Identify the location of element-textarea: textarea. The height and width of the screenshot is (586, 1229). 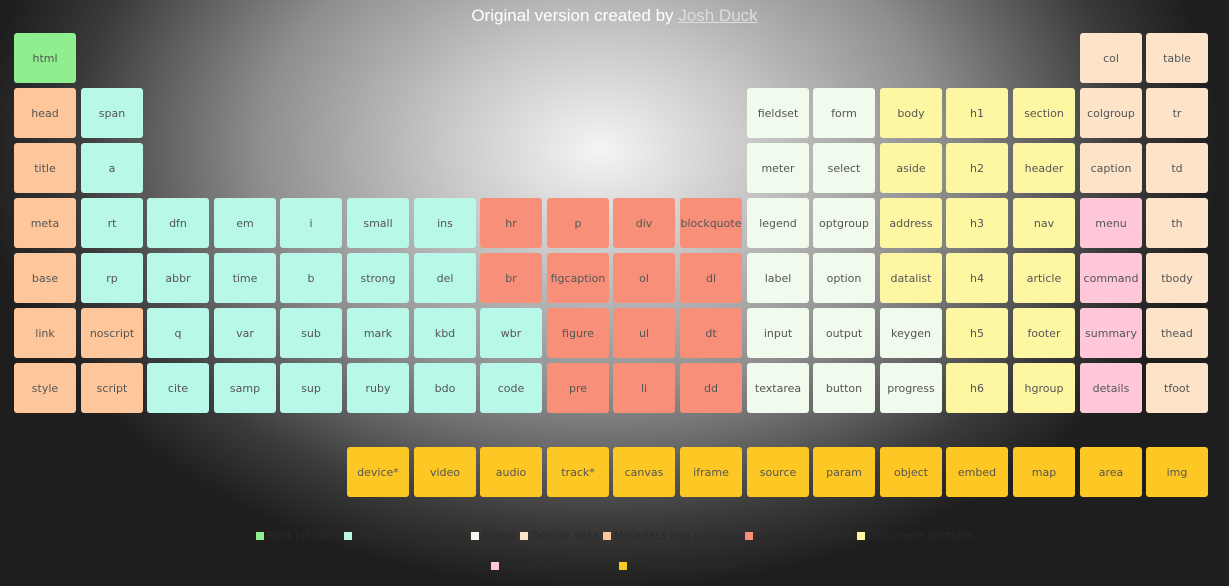
(778, 388).